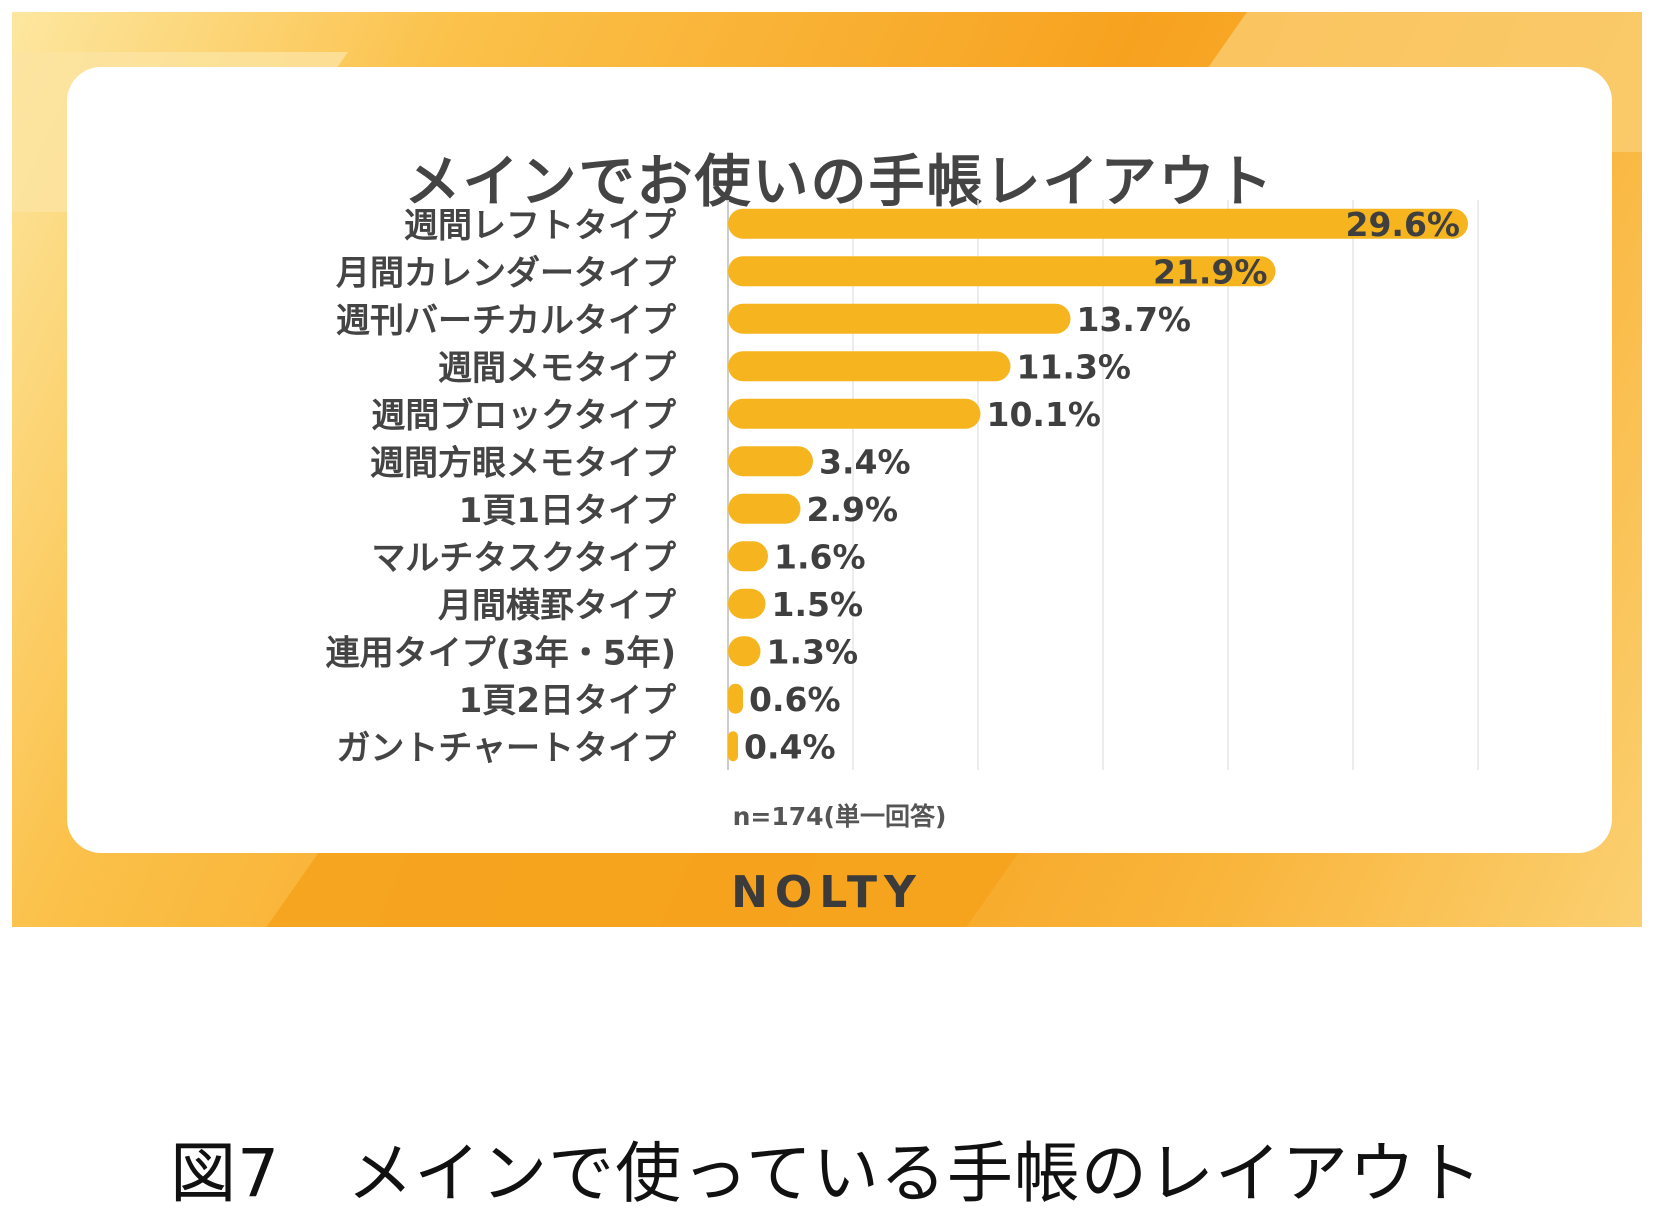 This screenshot has width=1653, height=1216. Describe the element at coordinates (839, 816) in the screenshot. I see `sample-note: n=174(単一回答)` at that location.